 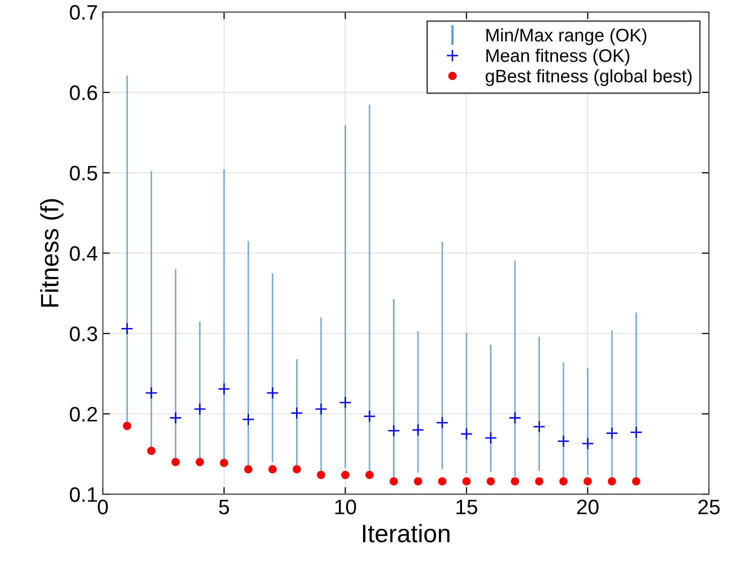 I want to click on y-tick-label: 0.3, so click(x=84, y=334).